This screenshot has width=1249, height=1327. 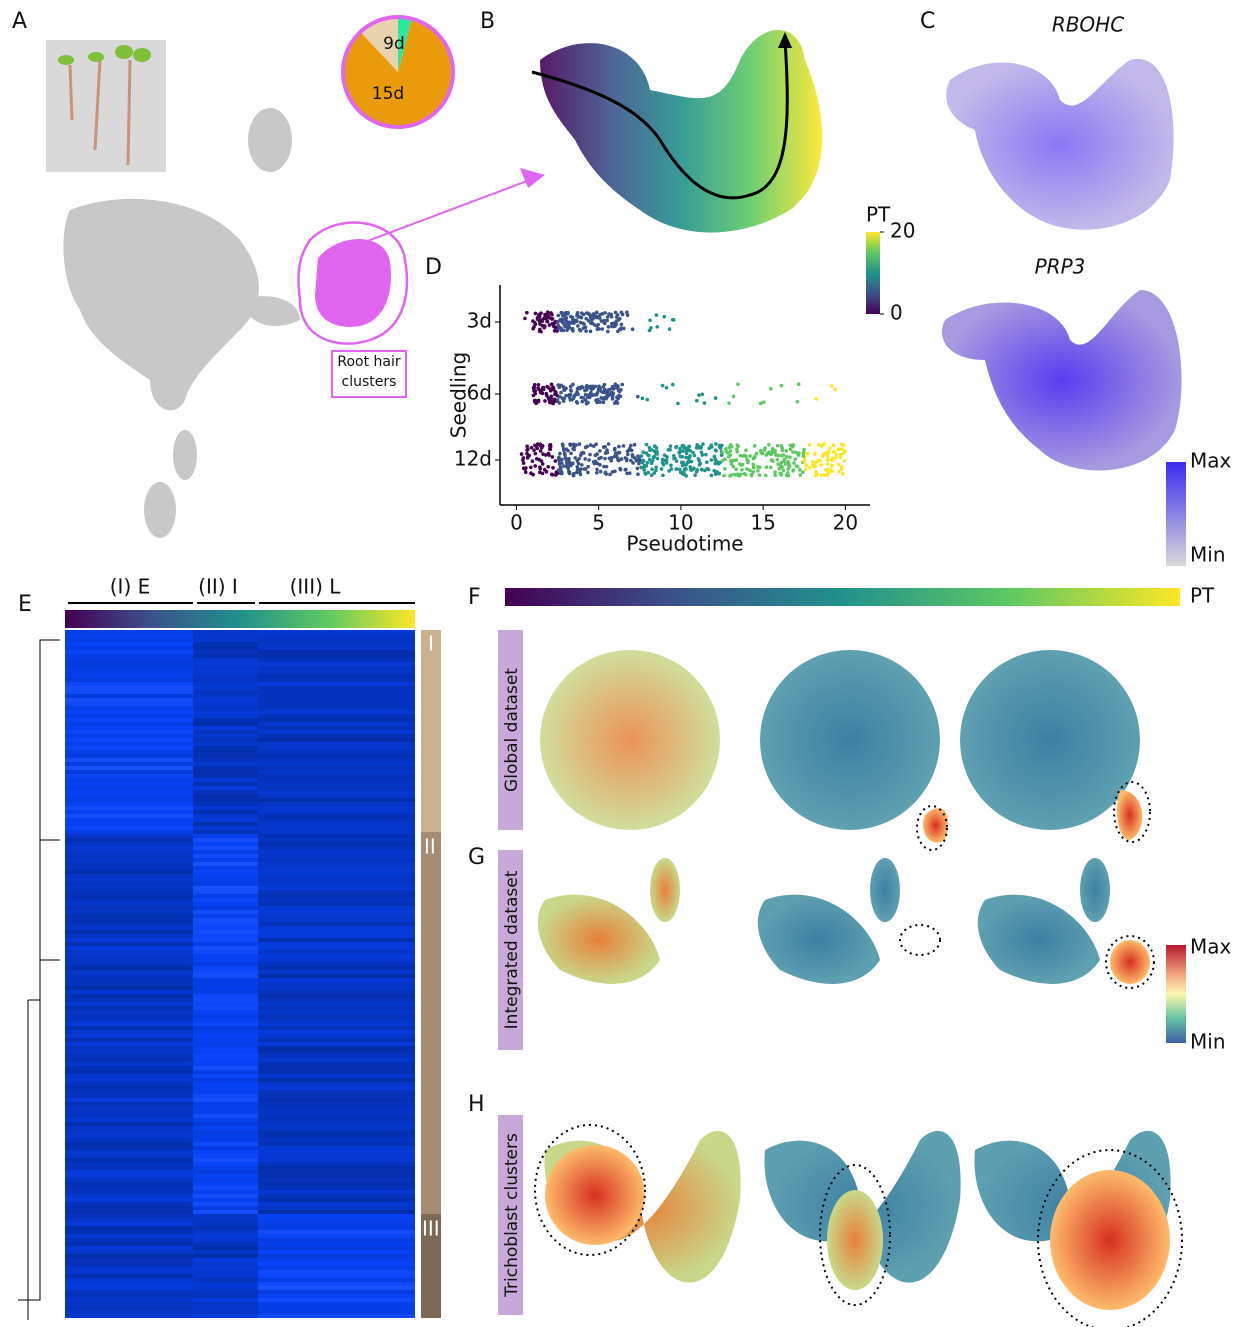 What do you see at coordinates (474, 597) in the screenshot?
I see `panel-letter: F` at bounding box center [474, 597].